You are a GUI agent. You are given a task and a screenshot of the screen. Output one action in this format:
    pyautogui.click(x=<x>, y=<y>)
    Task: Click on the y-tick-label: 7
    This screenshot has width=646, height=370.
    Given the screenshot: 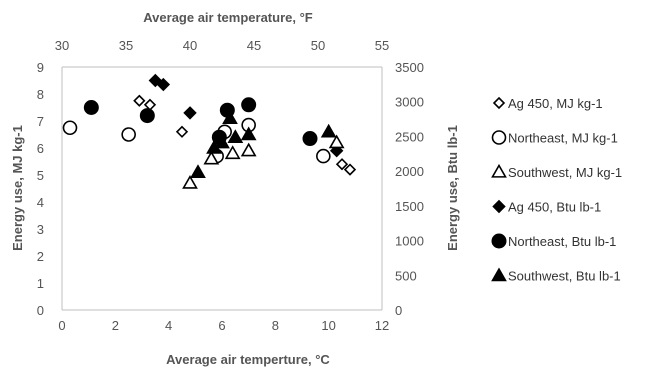 What is the action you would take?
    pyautogui.click(x=40, y=121)
    